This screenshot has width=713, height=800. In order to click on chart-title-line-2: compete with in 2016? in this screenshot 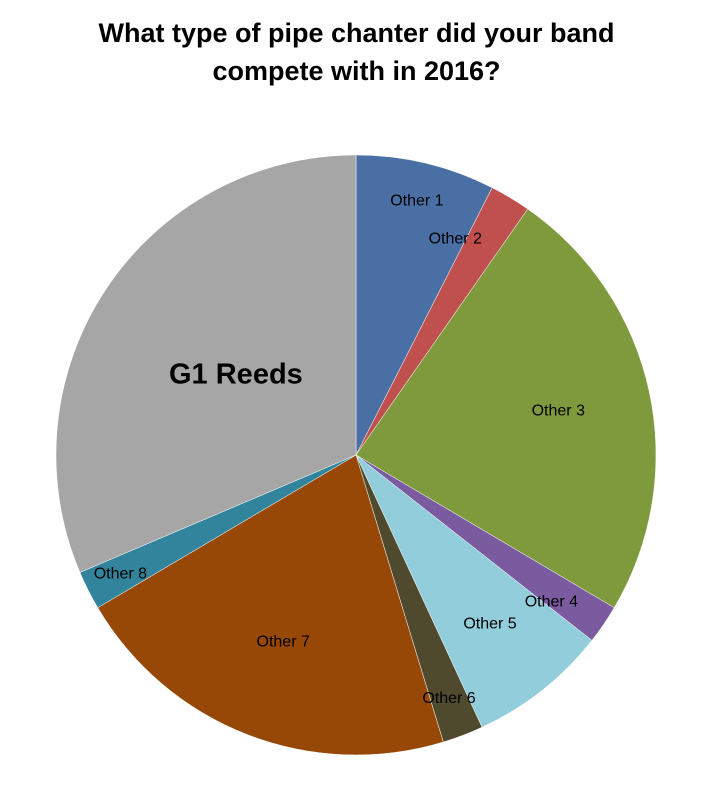, I will do `click(356, 71)`.